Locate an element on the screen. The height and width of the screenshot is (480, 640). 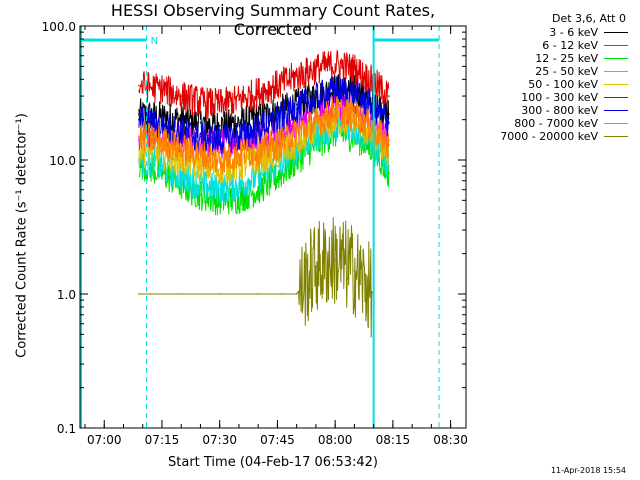
legend-entry: 7000 - 20000 keV is located at coordinates (551, 136).